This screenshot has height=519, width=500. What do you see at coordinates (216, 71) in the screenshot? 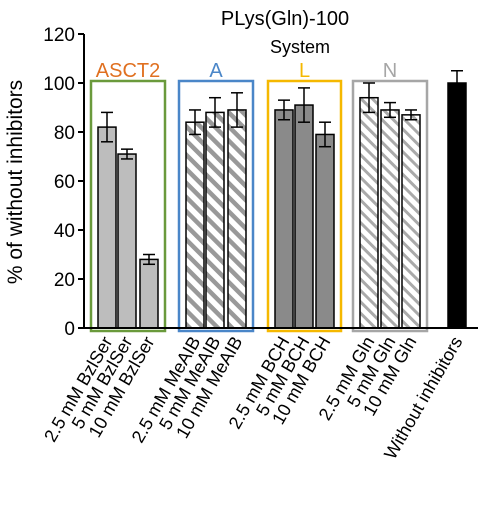
I see `system-label-a: A` at bounding box center [216, 71].